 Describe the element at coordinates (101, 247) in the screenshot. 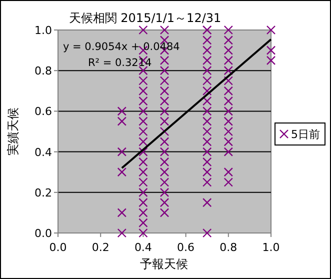

I see `x-tick-label: 0.2` at that location.